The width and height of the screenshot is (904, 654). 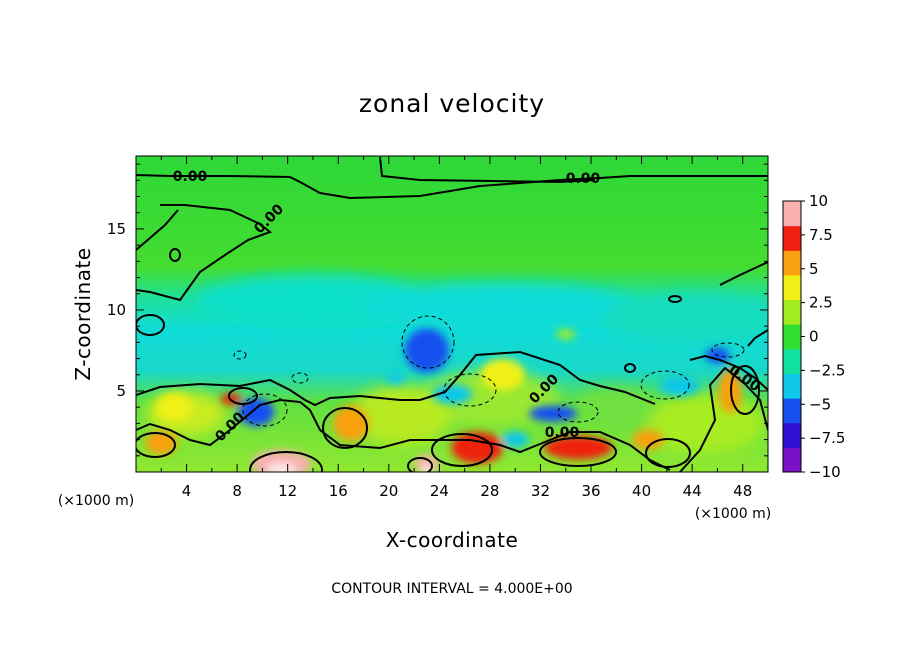 I want to click on colorbar-tick-label: −10, so click(x=825, y=472).